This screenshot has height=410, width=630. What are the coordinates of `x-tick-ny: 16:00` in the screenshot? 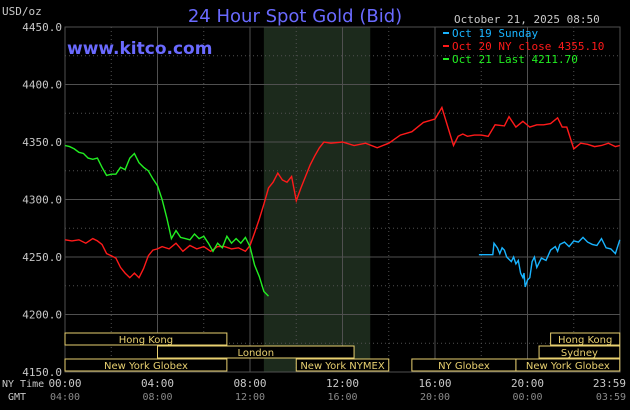 It's located at (434, 383).